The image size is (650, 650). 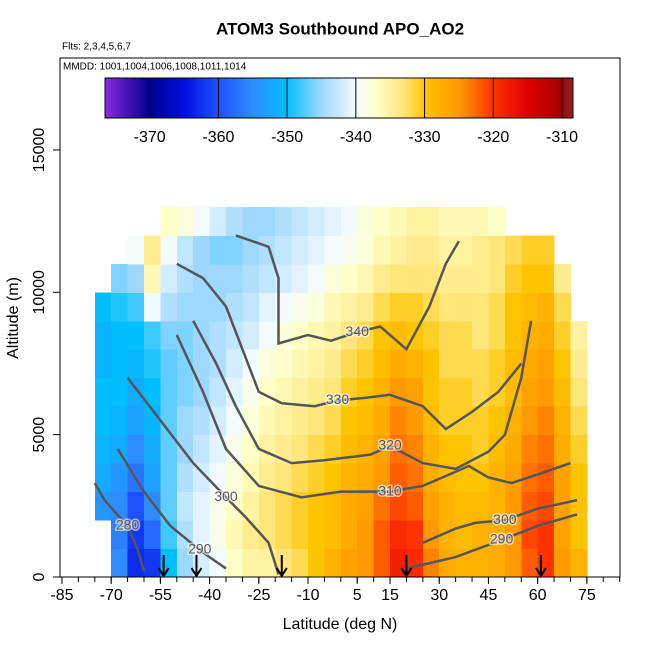 I want to click on colorbar-tick-label: -350, so click(x=287, y=137).